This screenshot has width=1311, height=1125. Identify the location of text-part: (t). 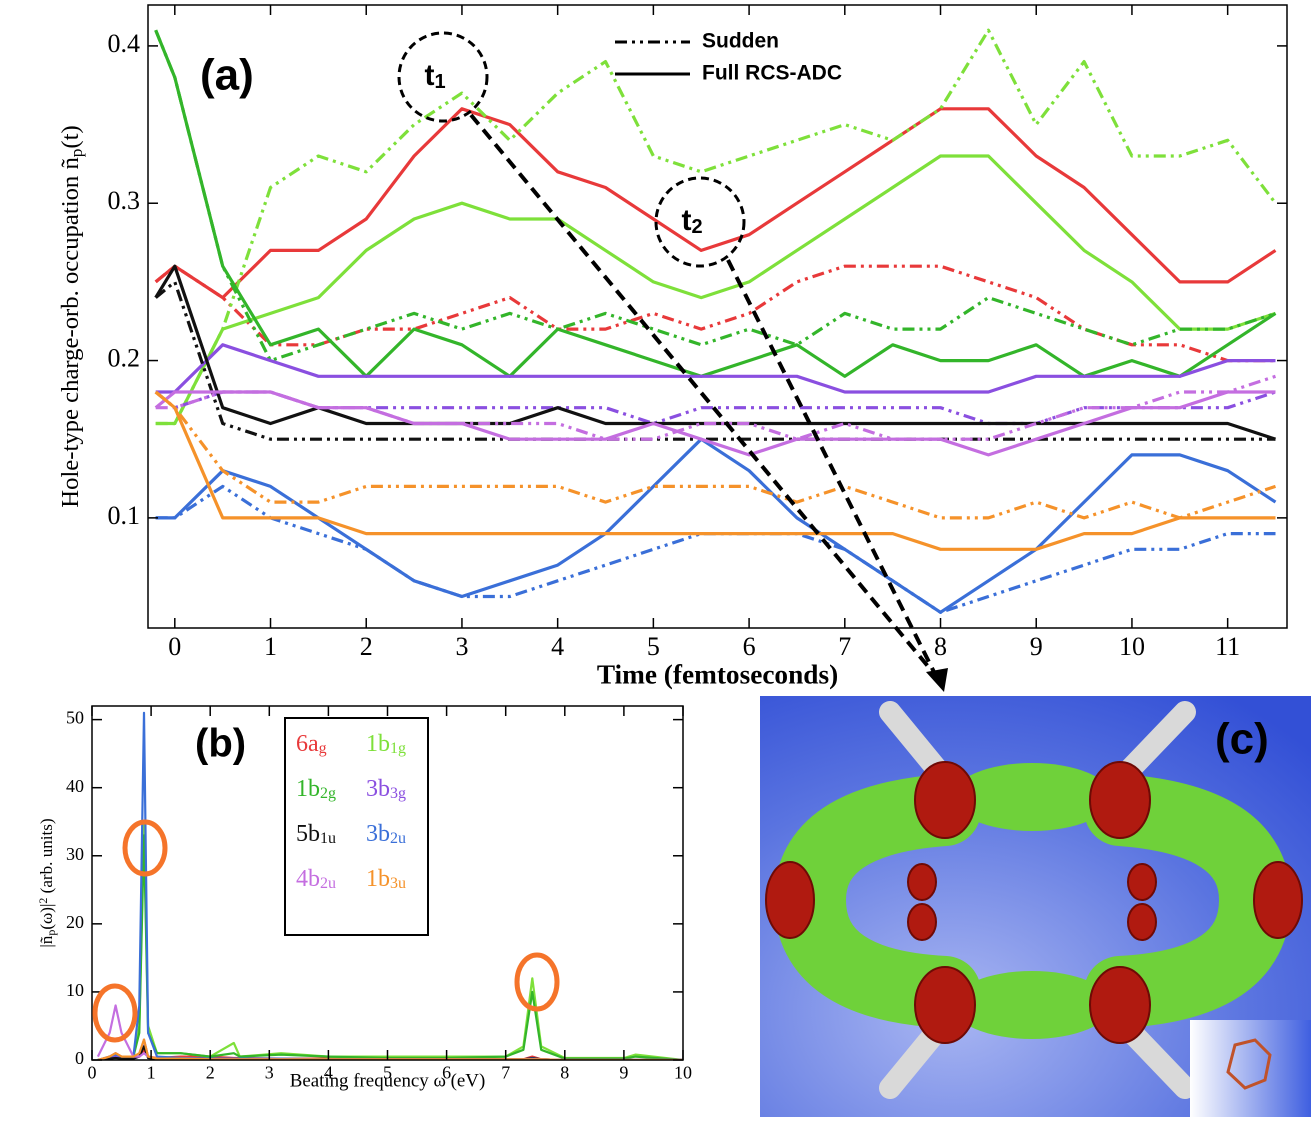
(70, 136).